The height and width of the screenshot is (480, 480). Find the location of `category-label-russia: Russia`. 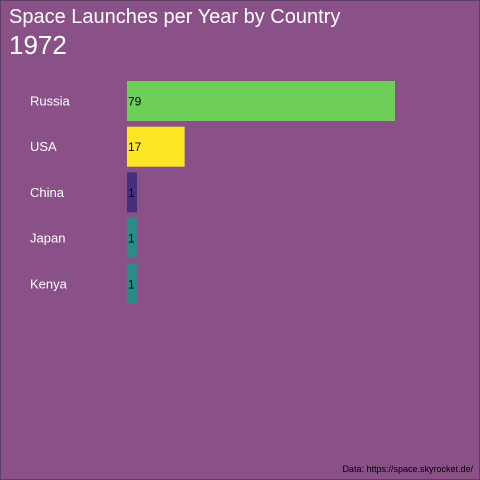

category-label-russia: Russia is located at coordinates (50, 101).